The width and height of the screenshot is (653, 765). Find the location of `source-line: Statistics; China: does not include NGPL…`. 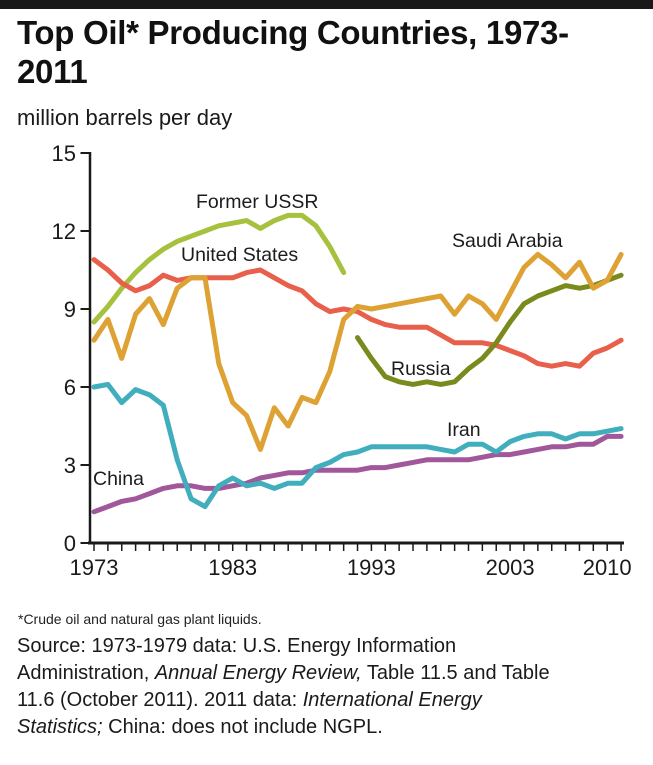

source-line: Statistics; China: does not include NGPL… is located at coordinates (200, 727).